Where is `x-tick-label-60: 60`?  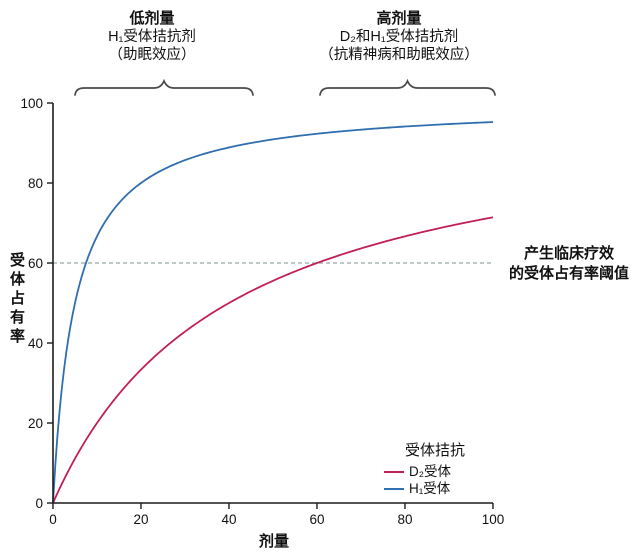
x-tick-label-60: 60 is located at coordinates (316, 519).